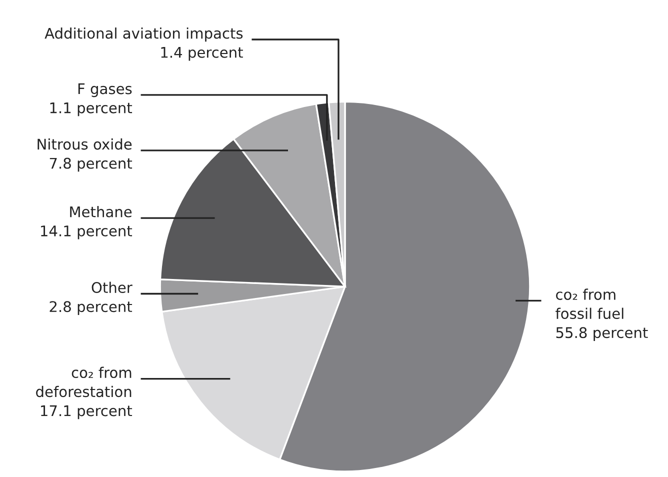 This screenshot has height=477, width=668. I want to click on slice-label: co₂ from fossil fuel, so click(590, 304).